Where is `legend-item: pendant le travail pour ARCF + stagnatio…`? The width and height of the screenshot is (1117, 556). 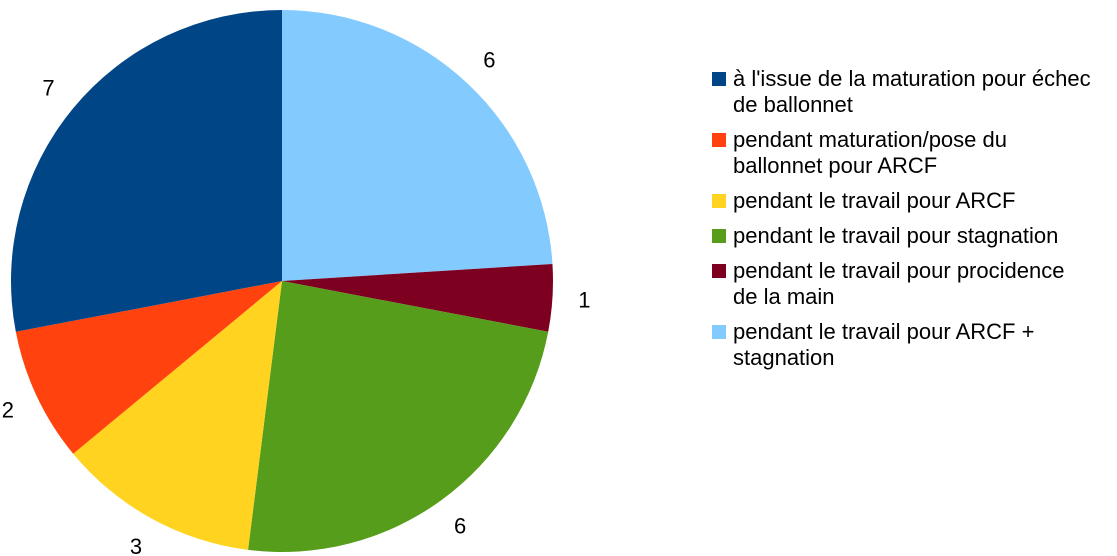 legend-item: pendant le travail pour ARCF + stagnatio… is located at coordinates (912, 345).